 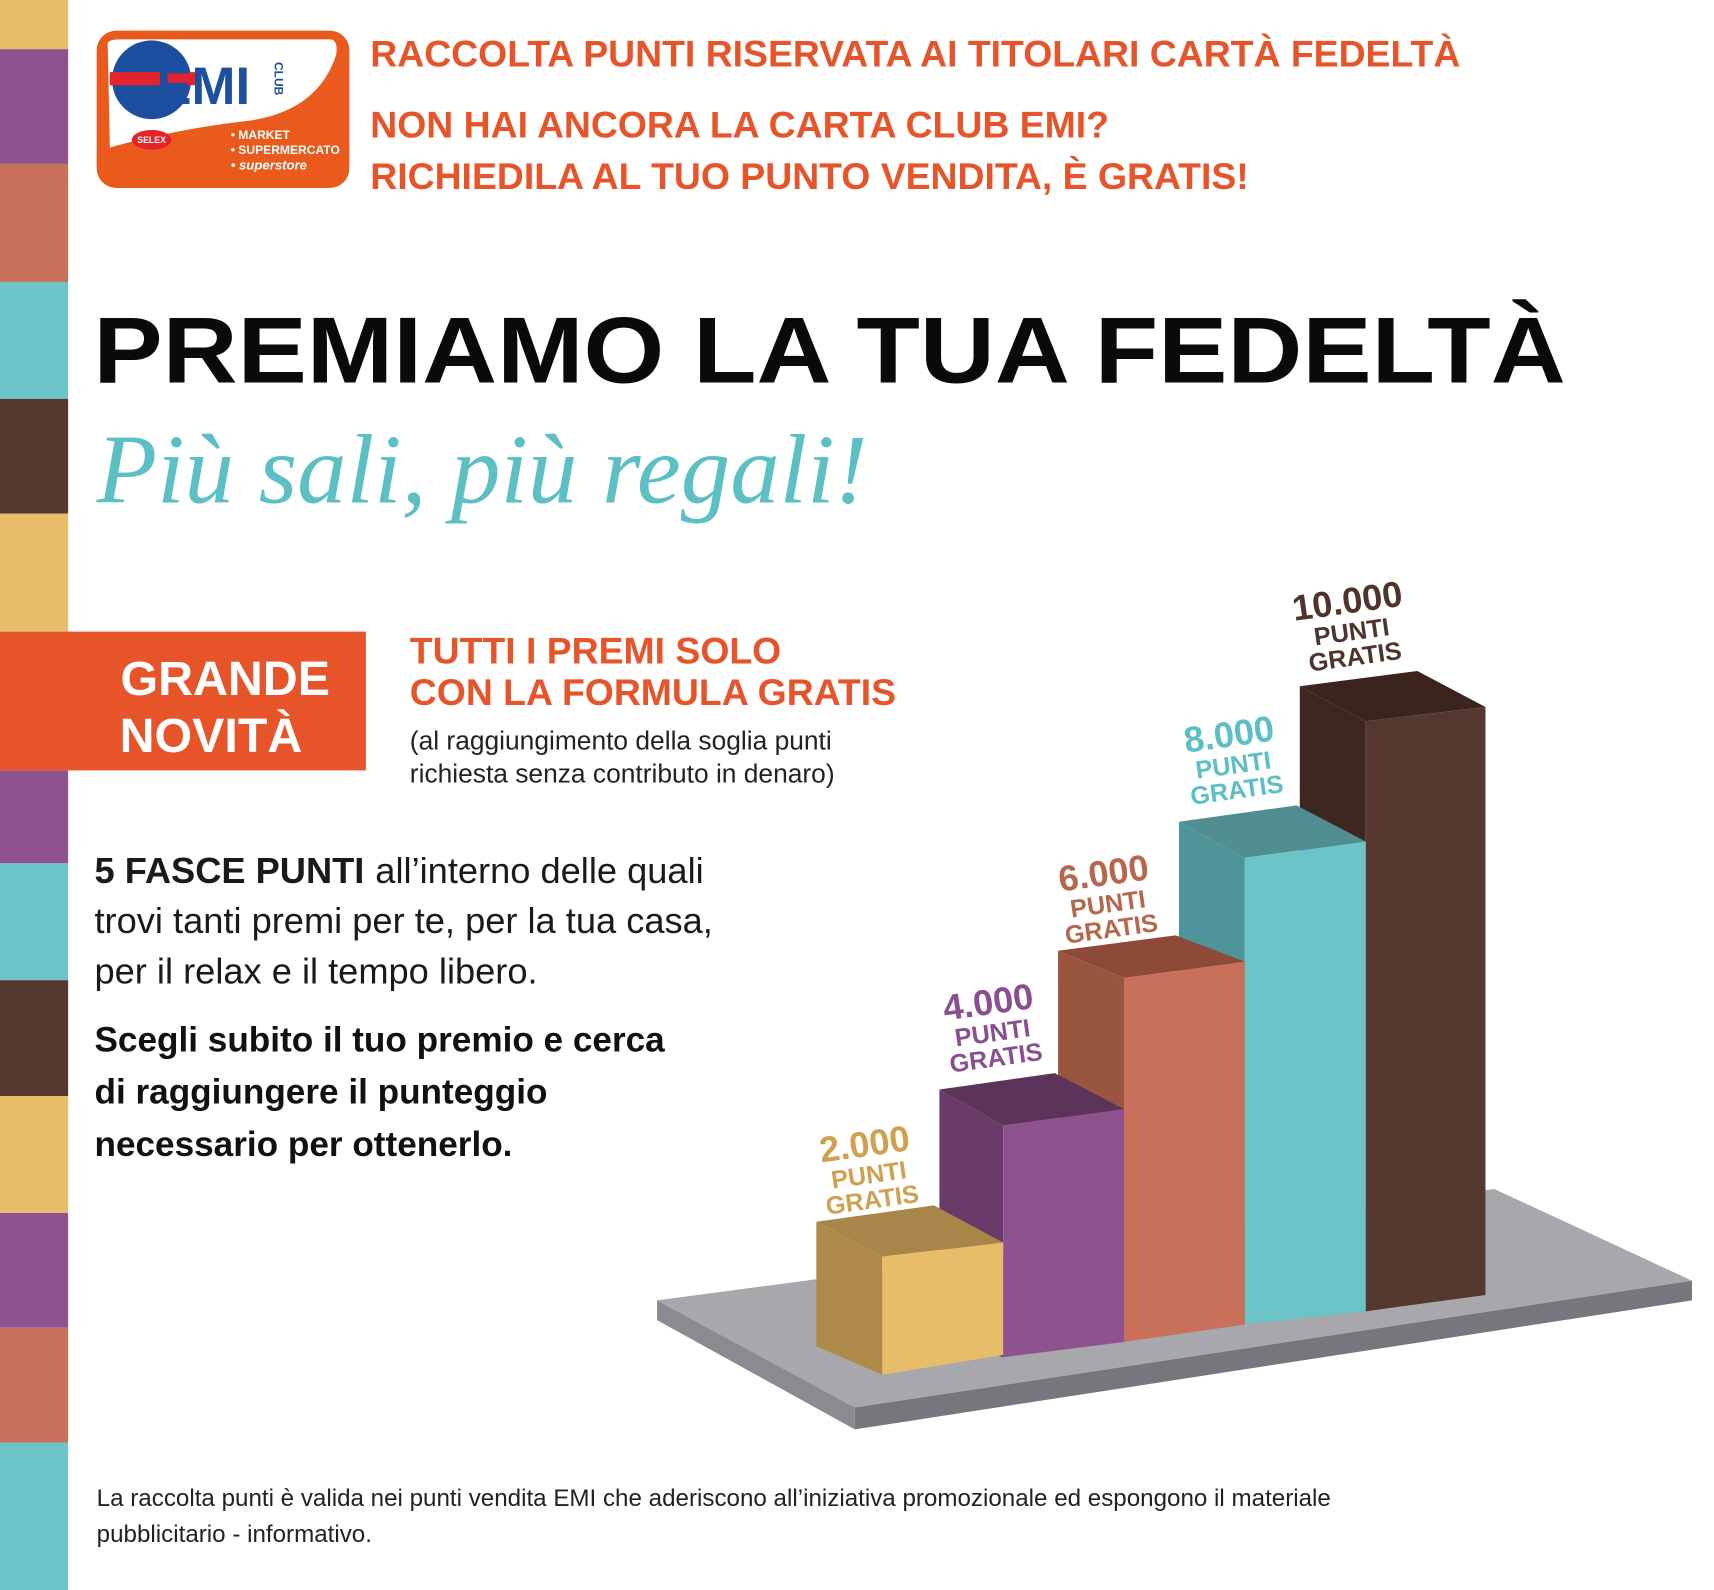 What do you see at coordinates (320, 1092) in the screenshot?
I see `call-line: di raggiungere il punteggio` at bounding box center [320, 1092].